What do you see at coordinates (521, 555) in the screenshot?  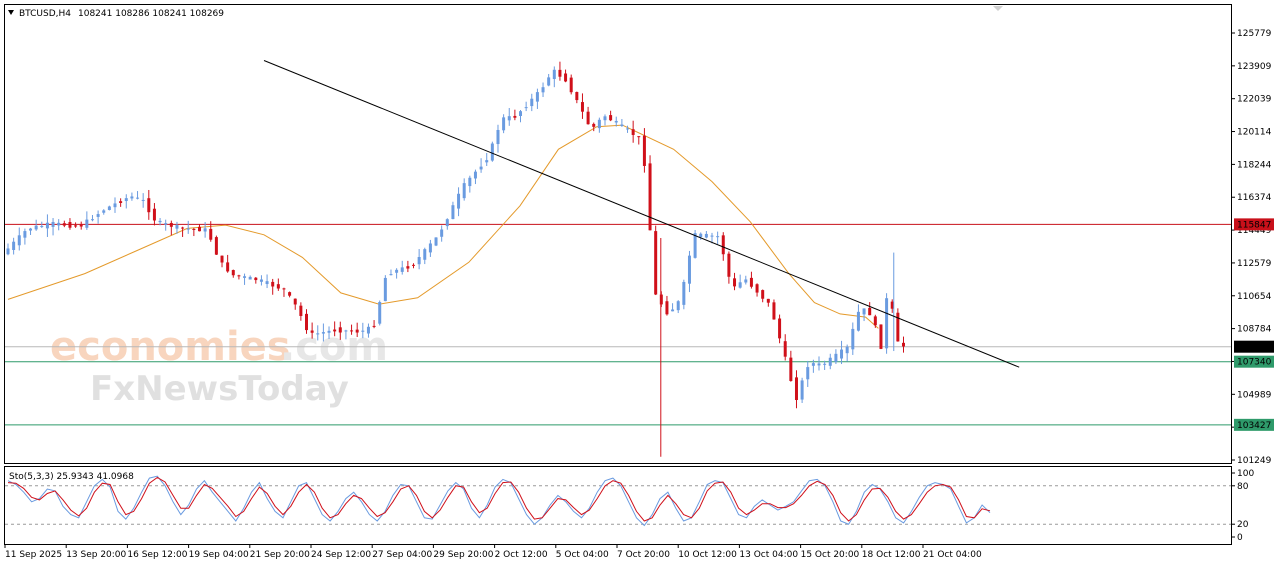 I see `time-tick-label: 2 Oct 12:00` at bounding box center [521, 555].